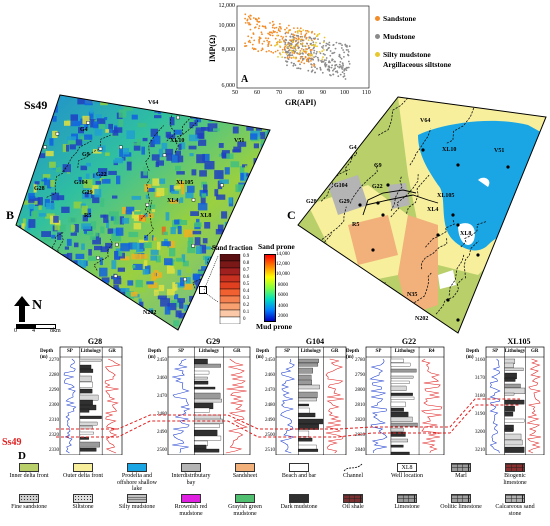 The height and width of the screenshot is (526, 550). What do you see at coordinates (353, 471) in the screenshot?
I see `legend-item: Channel` at bounding box center [353, 471].